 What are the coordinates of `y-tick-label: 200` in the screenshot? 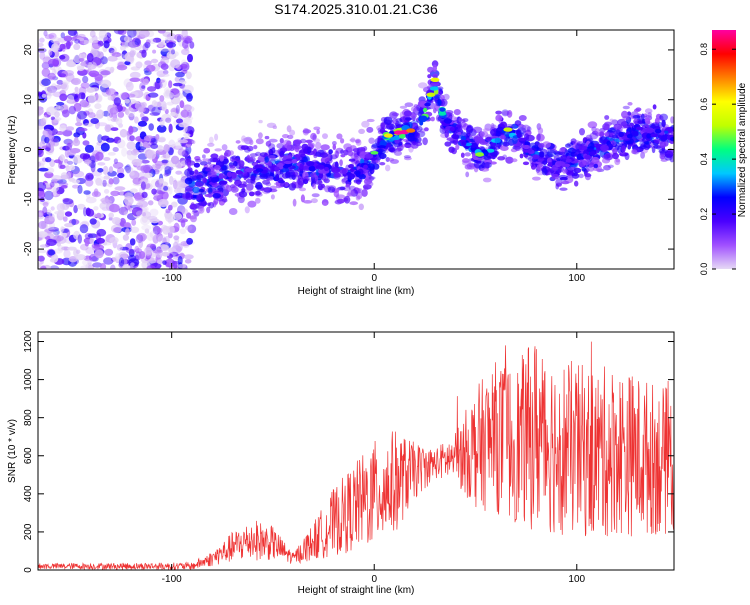 It's located at (28, 531).